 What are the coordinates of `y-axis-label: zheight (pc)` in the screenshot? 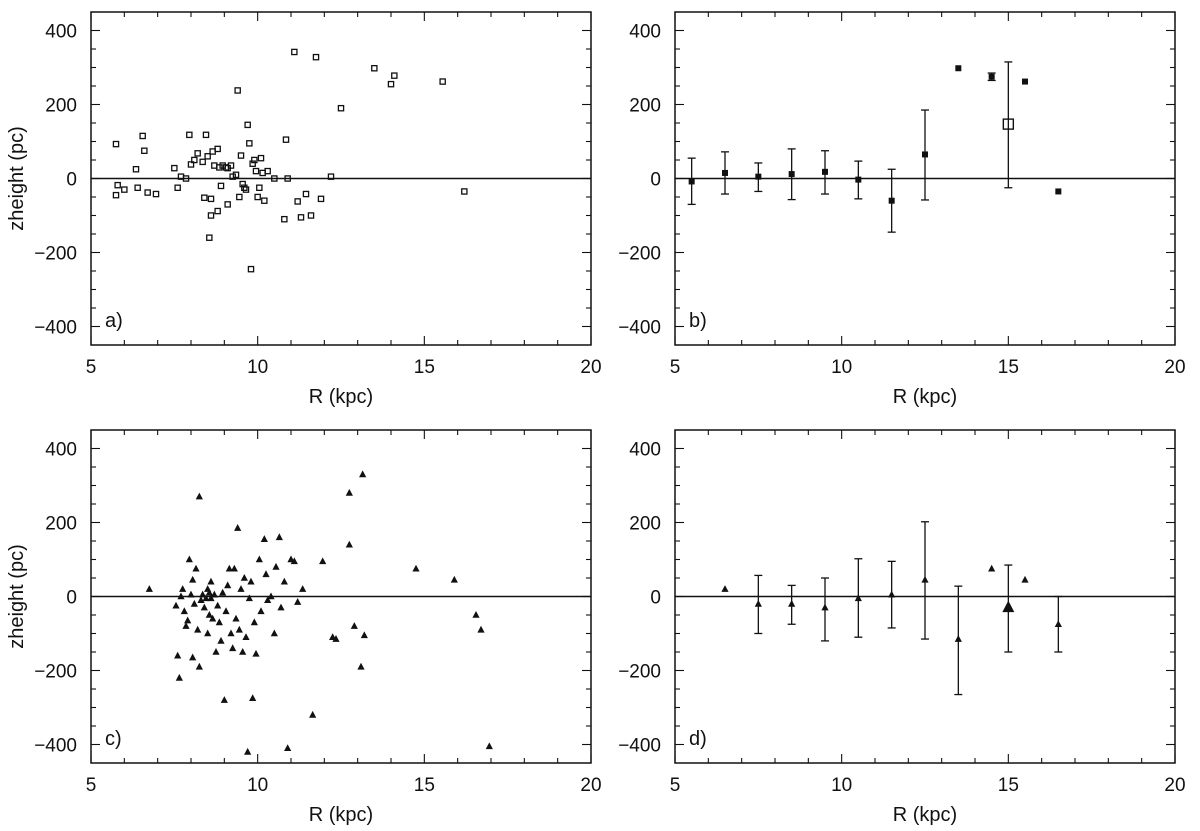 It's located at (17, 178).